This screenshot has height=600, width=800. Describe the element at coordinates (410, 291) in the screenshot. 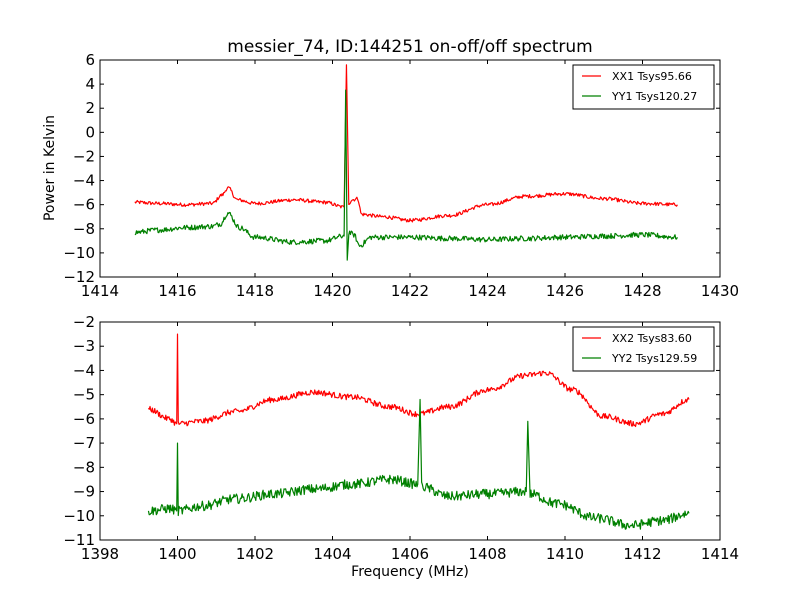

I see `x-tick-label: 1422` at that location.